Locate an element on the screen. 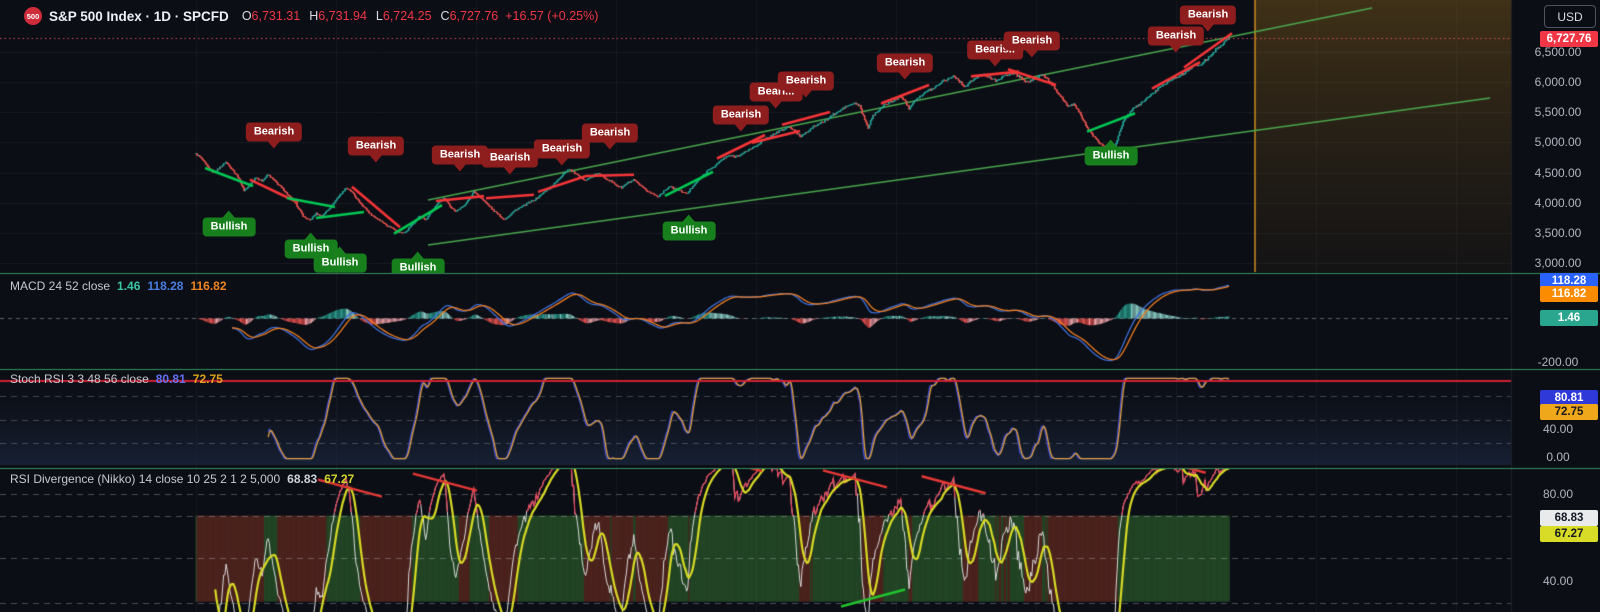  ohlc-key: C is located at coordinates (445, 16).